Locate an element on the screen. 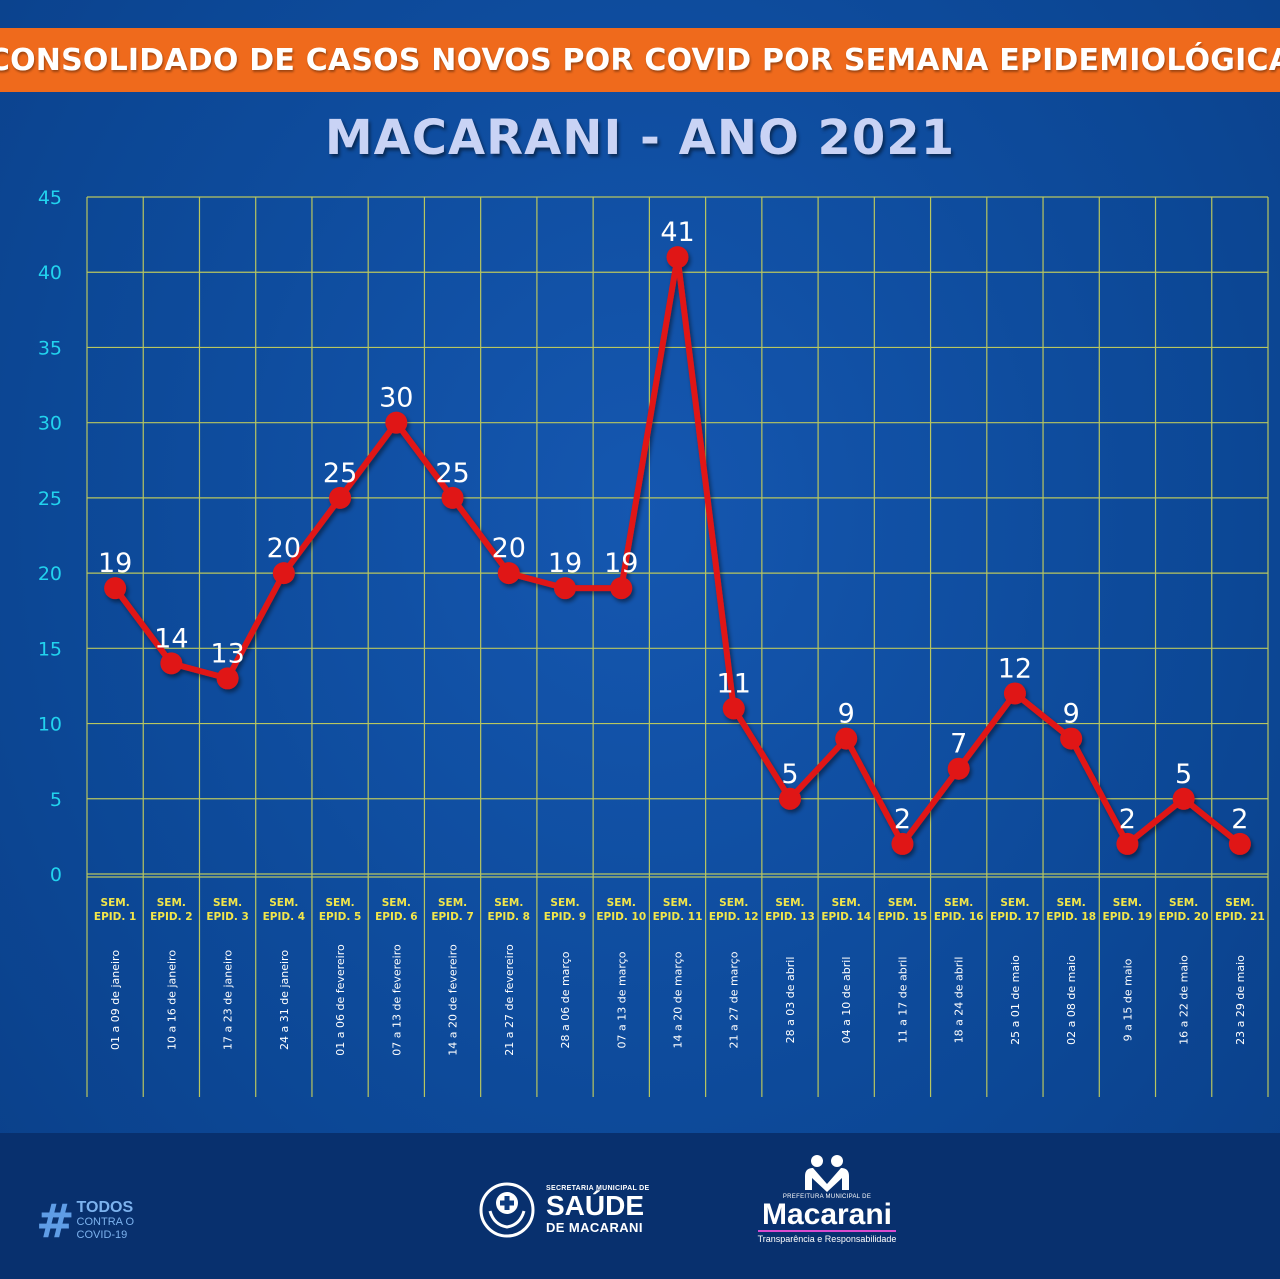 This screenshot has width=1280, height=1279. saude-caption: SECRETARIA MUNICIPAL DE is located at coordinates (598, 1188).